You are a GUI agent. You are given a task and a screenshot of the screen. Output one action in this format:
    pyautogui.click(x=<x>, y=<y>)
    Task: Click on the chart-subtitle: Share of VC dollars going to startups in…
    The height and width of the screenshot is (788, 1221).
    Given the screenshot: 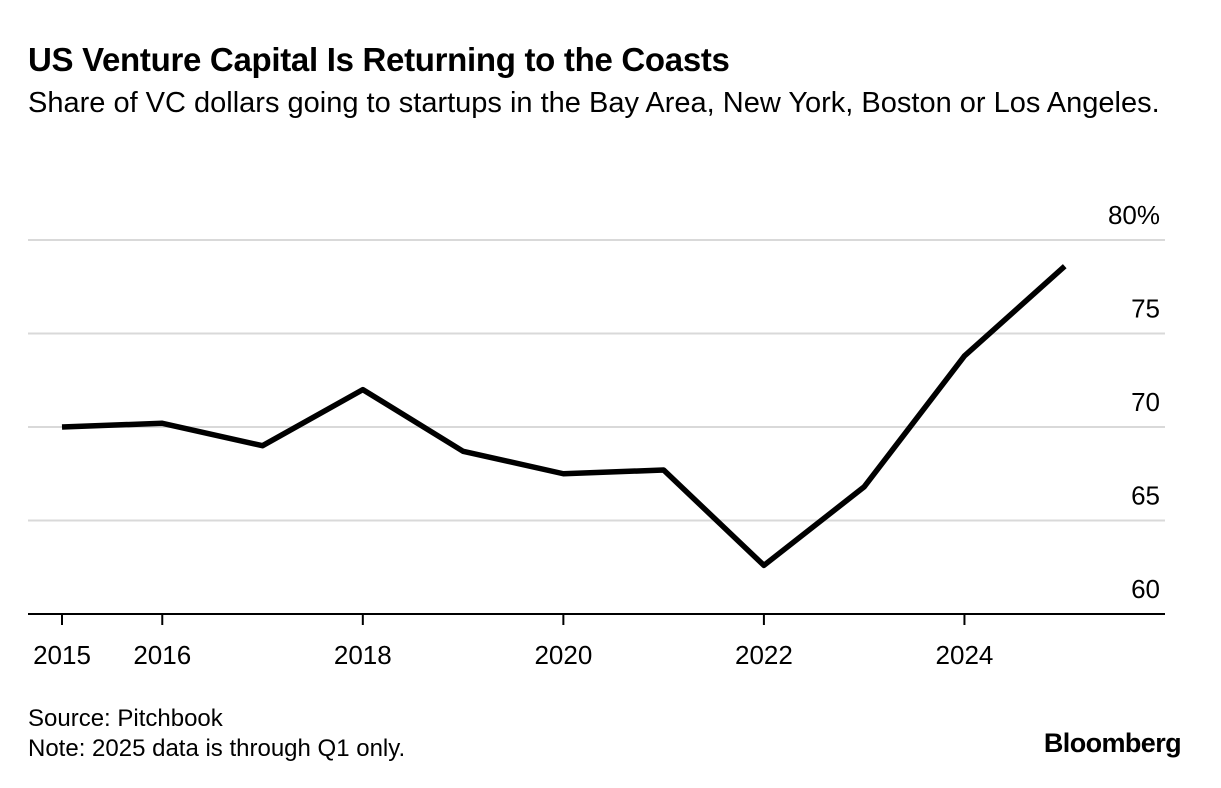 What is the action you would take?
    pyautogui.click(x=594, y=103)
    